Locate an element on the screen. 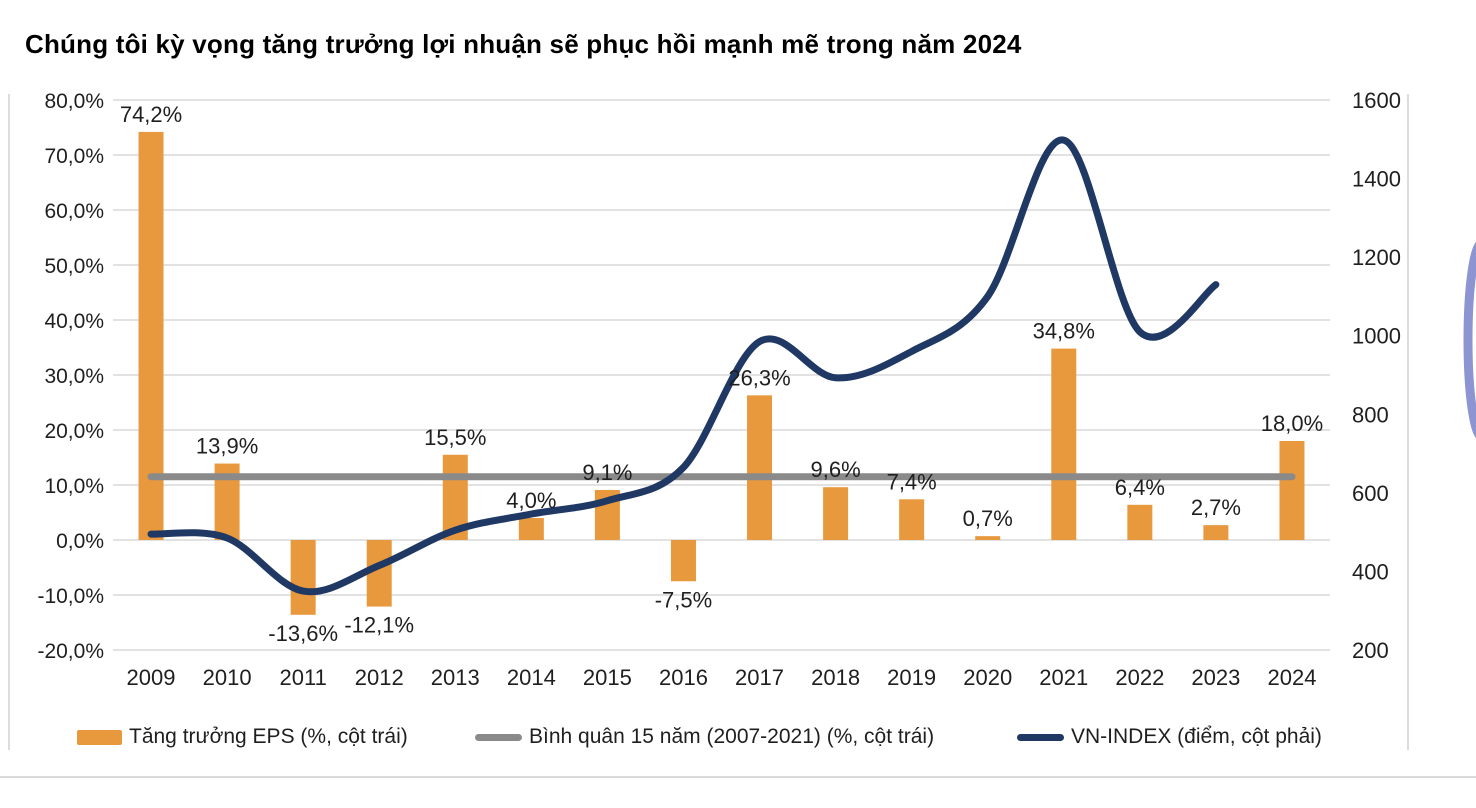  legend-label-vnindex: VN-INDEX (điểm, cột phải) is located at coordinates (1196, 736).